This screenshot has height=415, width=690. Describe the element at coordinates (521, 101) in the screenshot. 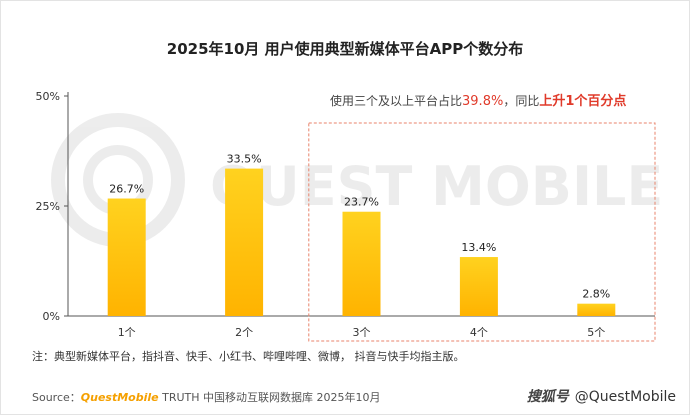

I see `callout-sep: ，同比` at that location.